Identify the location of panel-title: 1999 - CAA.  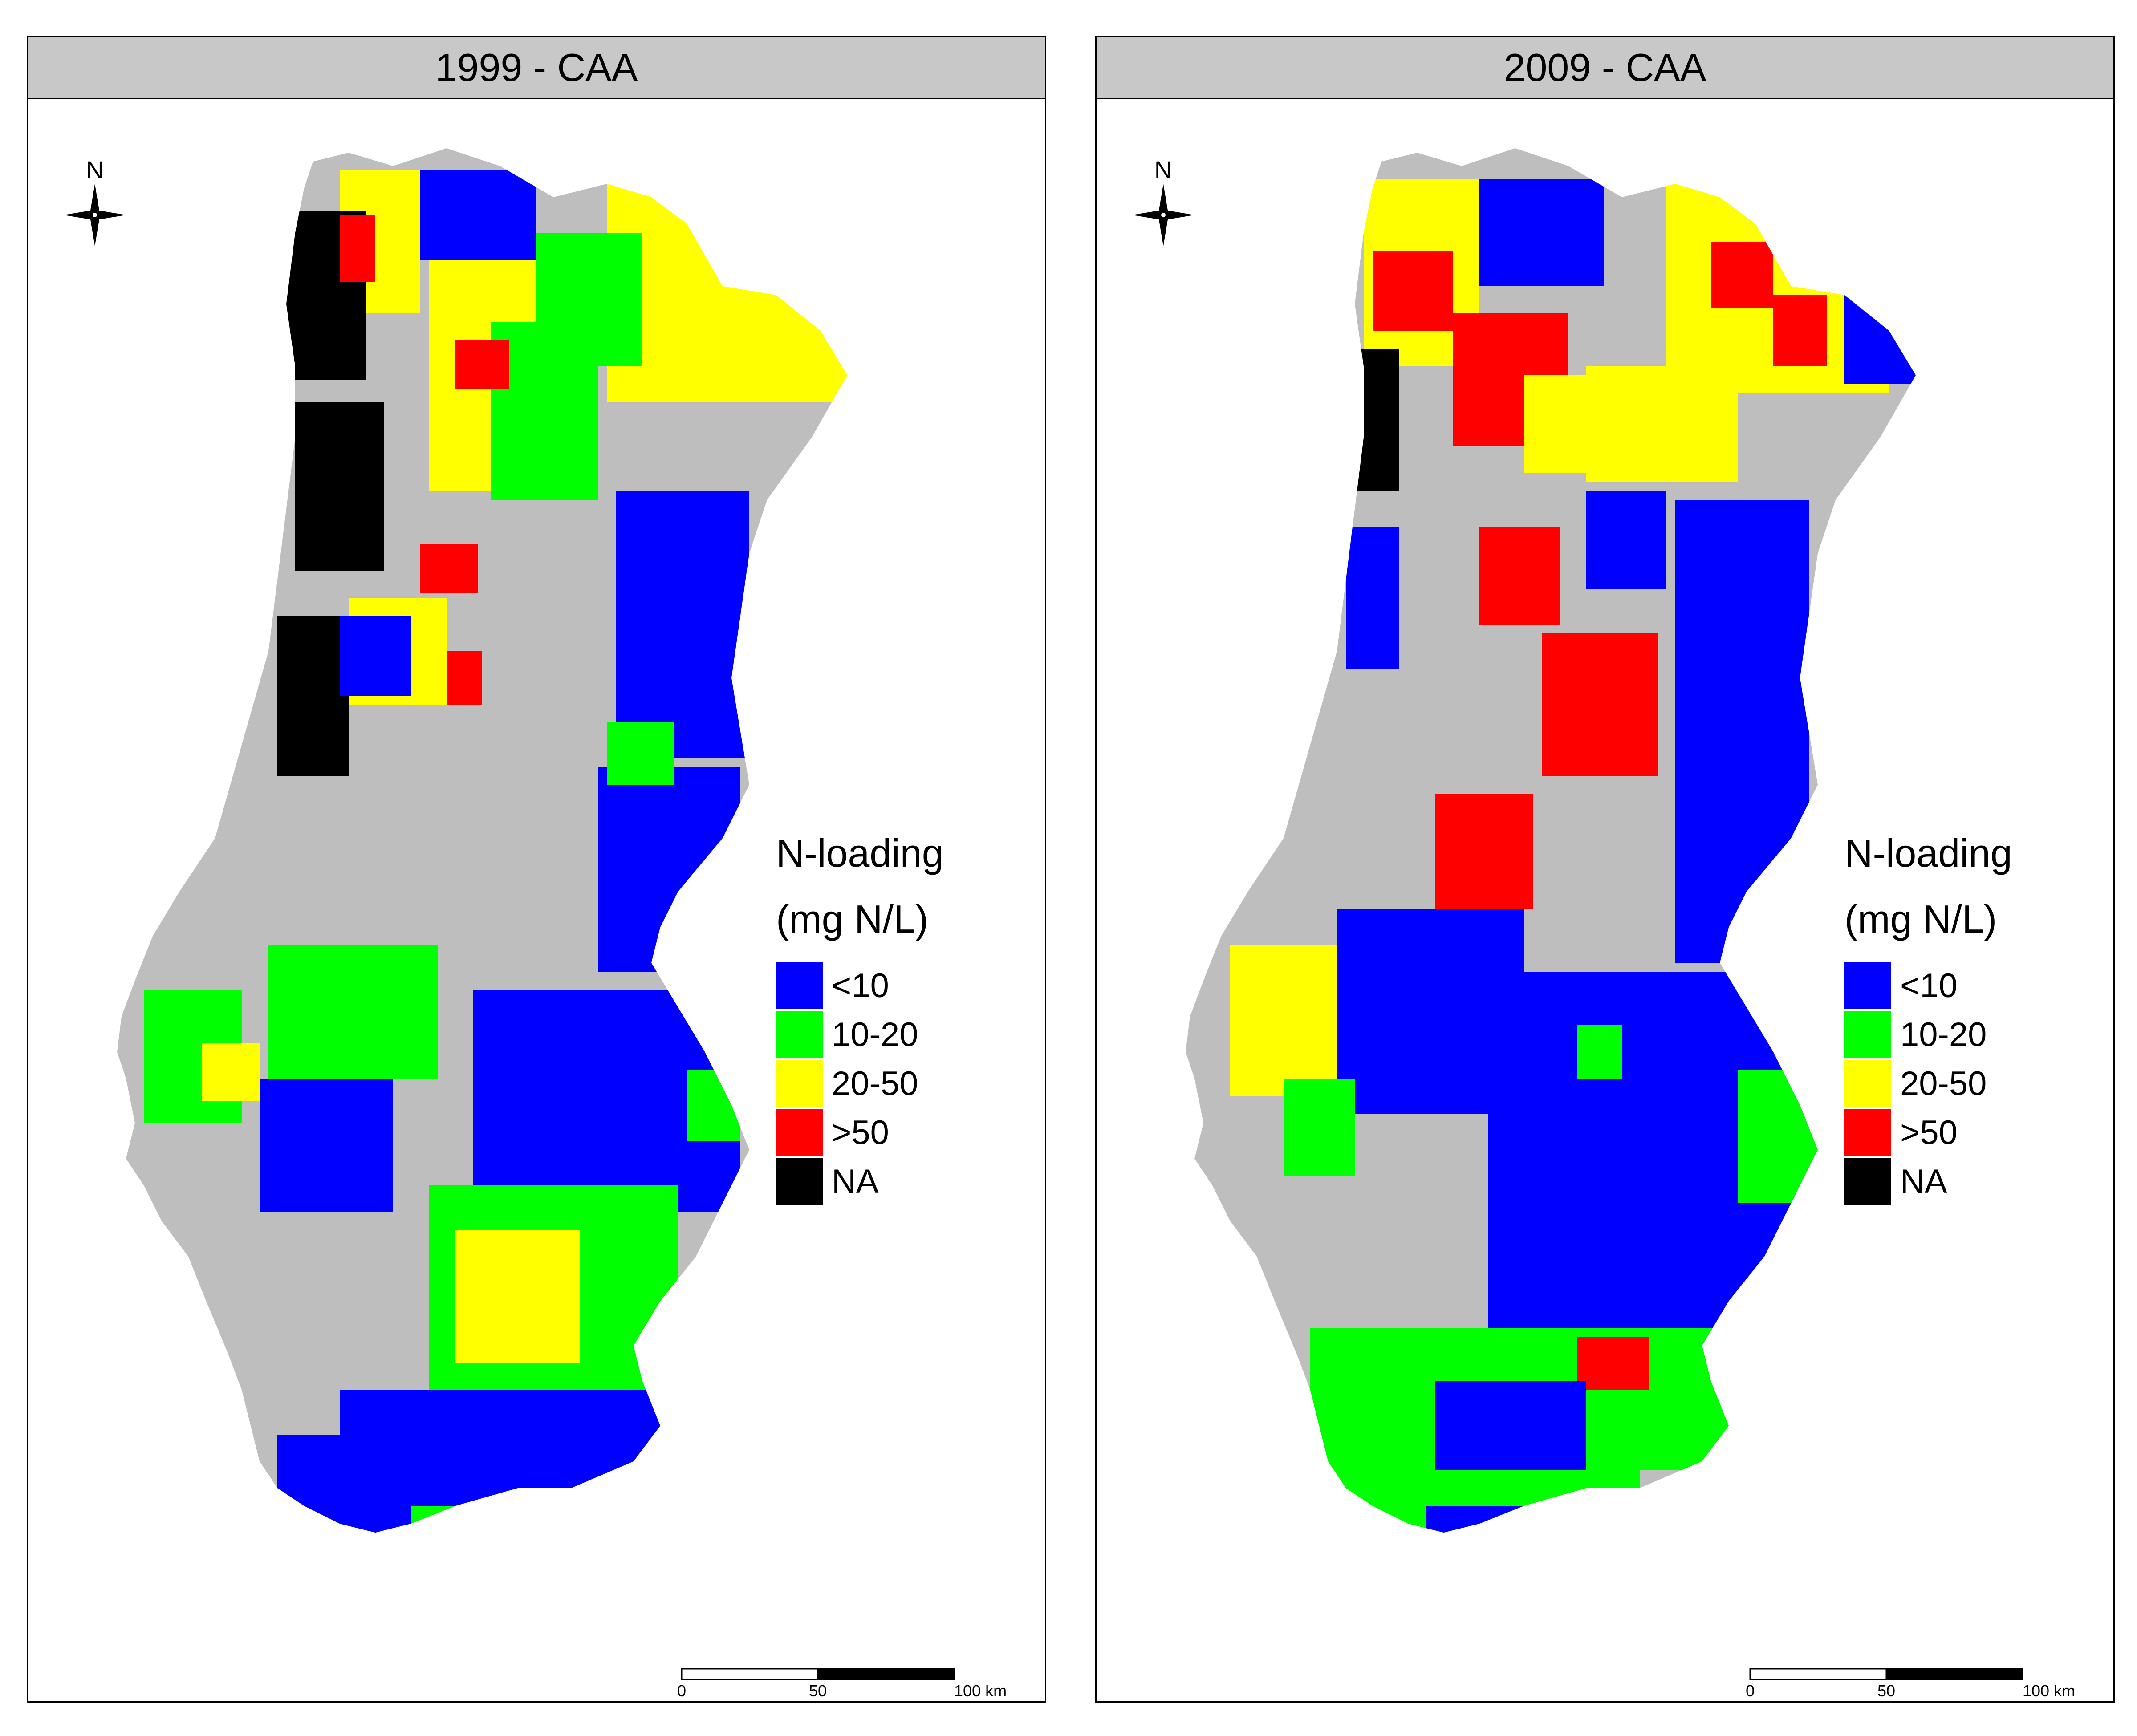
(536, 67).